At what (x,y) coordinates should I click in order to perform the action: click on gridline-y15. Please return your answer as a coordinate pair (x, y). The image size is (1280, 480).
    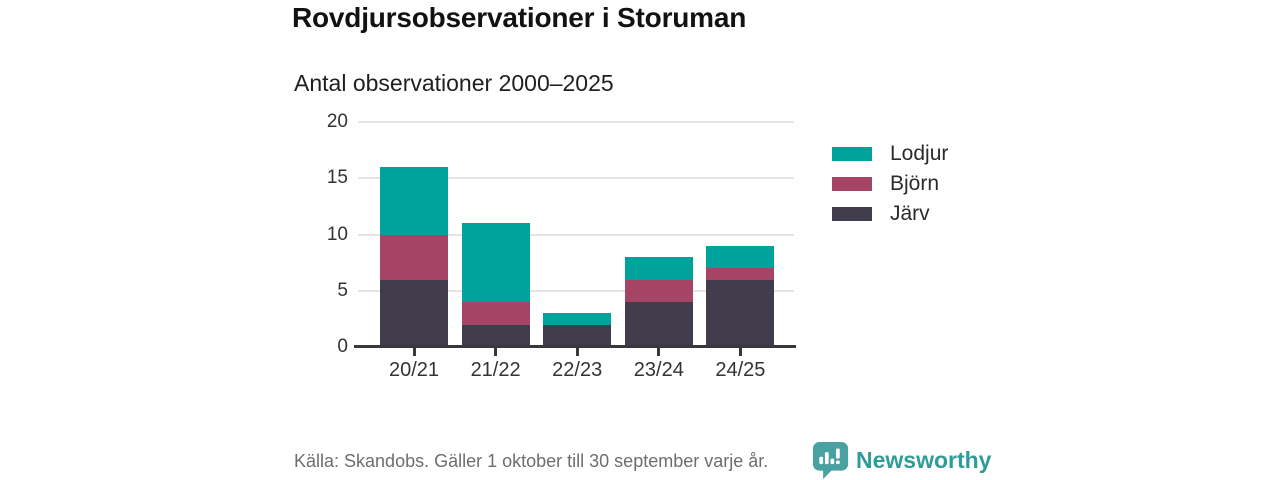
    Looking at the image, I should click on (576, 178).